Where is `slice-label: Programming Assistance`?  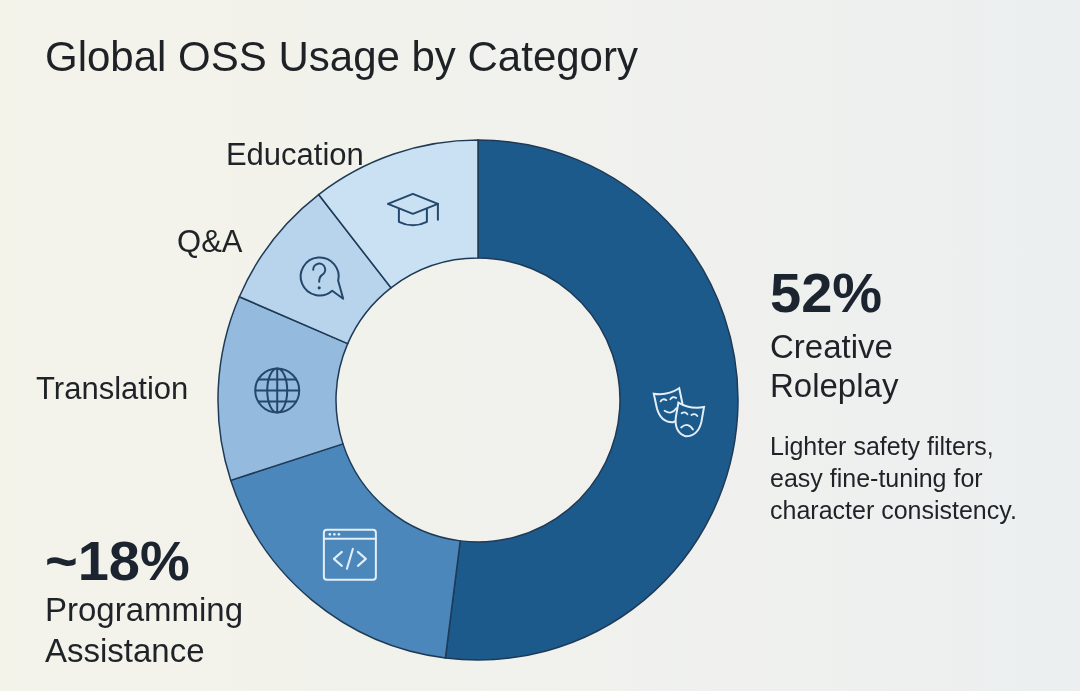
slice-label: Programming Assistance is located at coordinates (144, 630).